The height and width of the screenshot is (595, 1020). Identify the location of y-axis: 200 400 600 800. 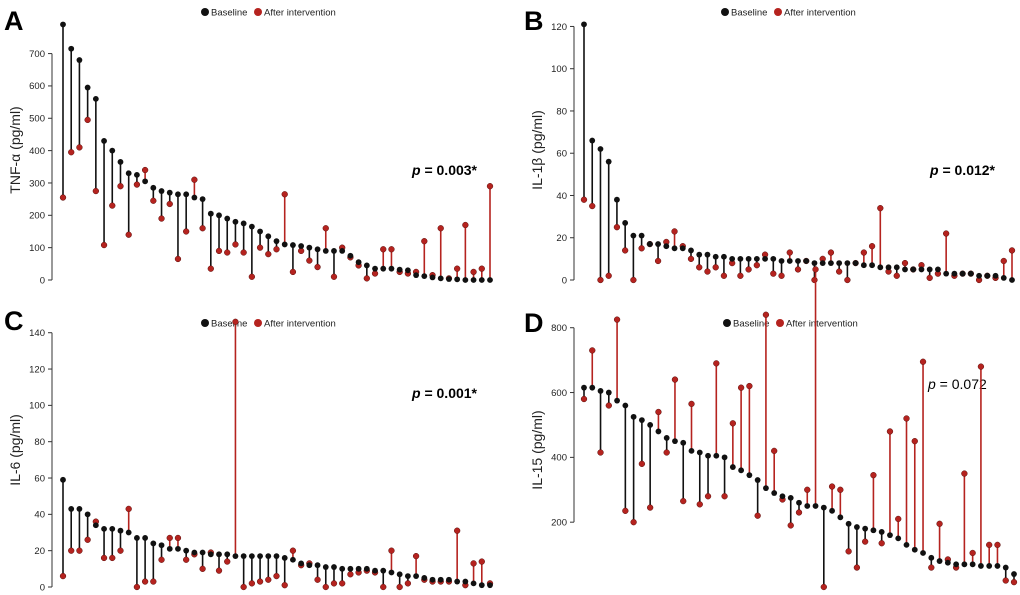
(563, 425).